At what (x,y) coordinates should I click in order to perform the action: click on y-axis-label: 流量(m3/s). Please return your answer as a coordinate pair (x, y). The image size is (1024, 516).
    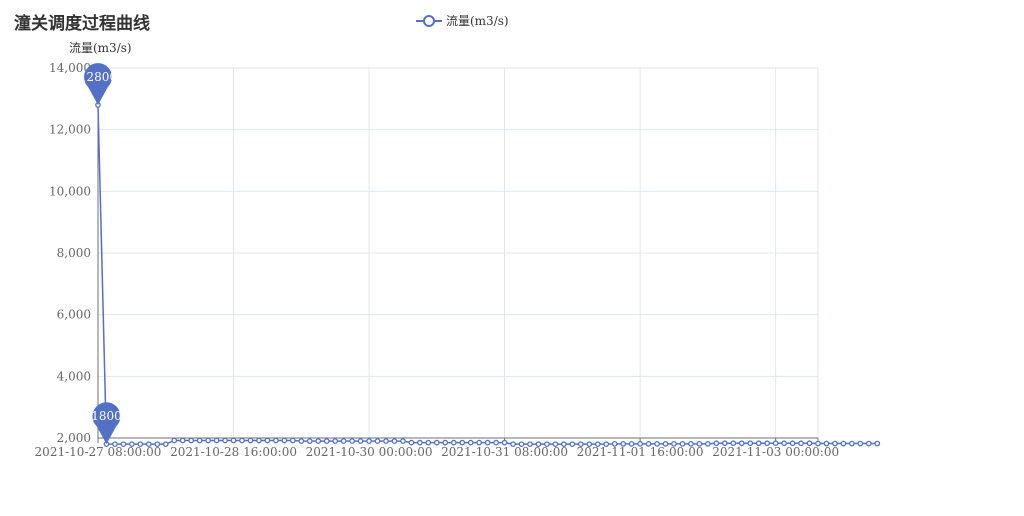
    Looking at the image, I should click on (100, 48).